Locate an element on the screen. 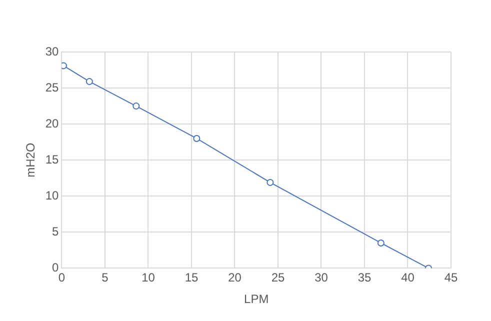  x-tick-label: 45 is located at coordinates (451, 277).